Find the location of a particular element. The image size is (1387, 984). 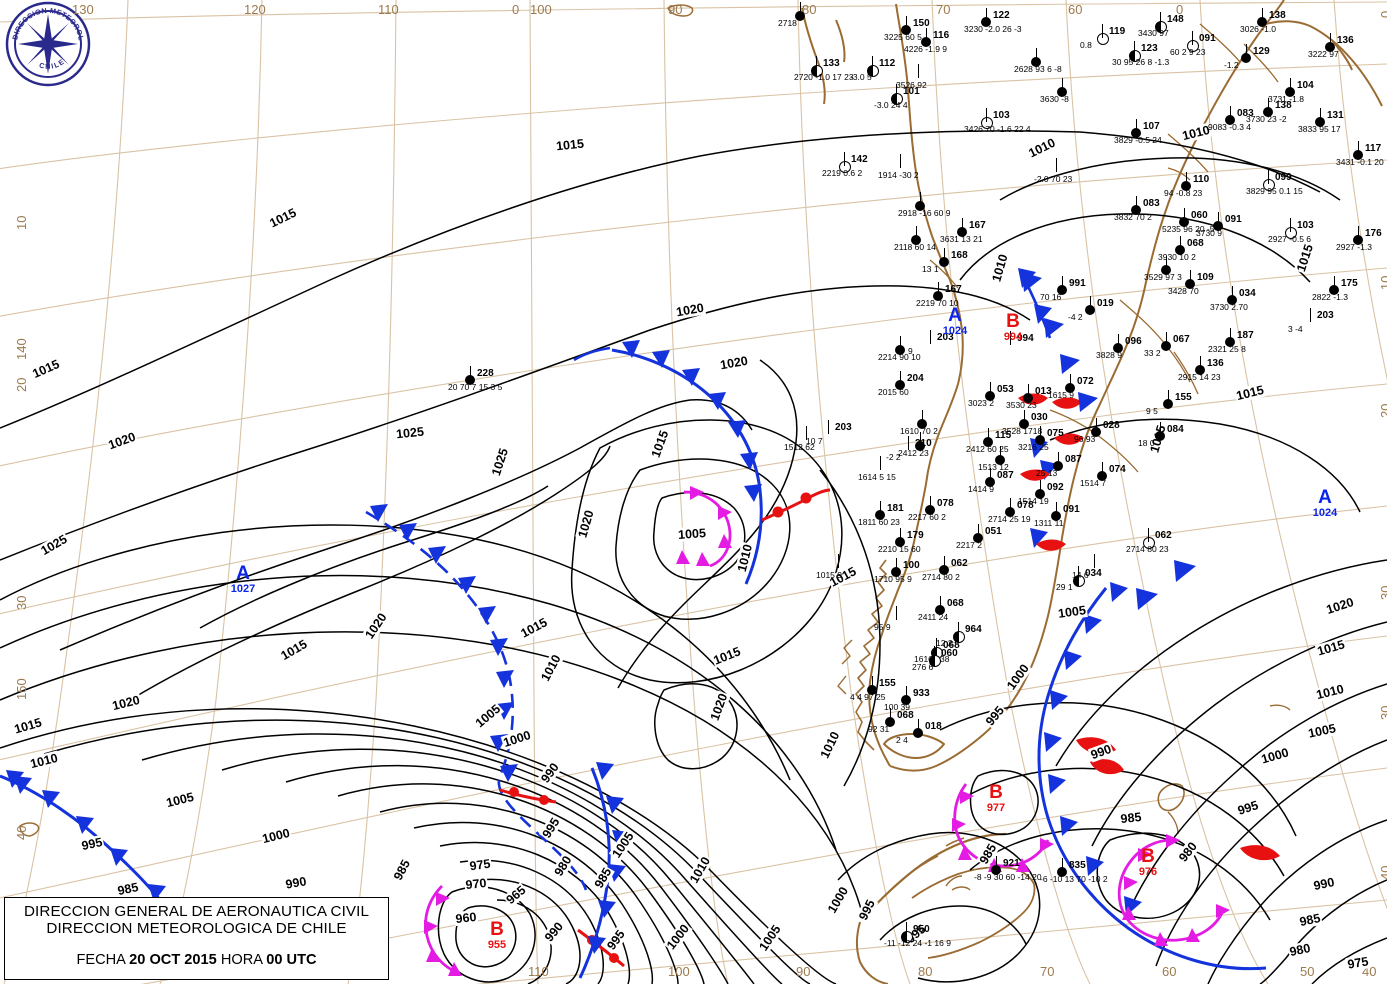

station-pressure: 136 is located at coordinates (1345, 40).